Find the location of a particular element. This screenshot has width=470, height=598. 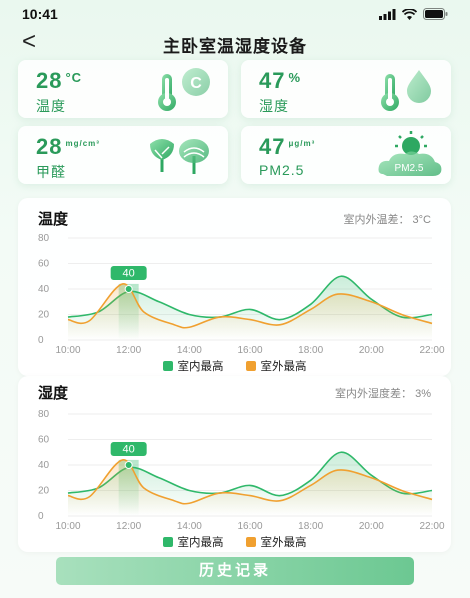

status-time: 10:41 is located at coordinates (40, 14).